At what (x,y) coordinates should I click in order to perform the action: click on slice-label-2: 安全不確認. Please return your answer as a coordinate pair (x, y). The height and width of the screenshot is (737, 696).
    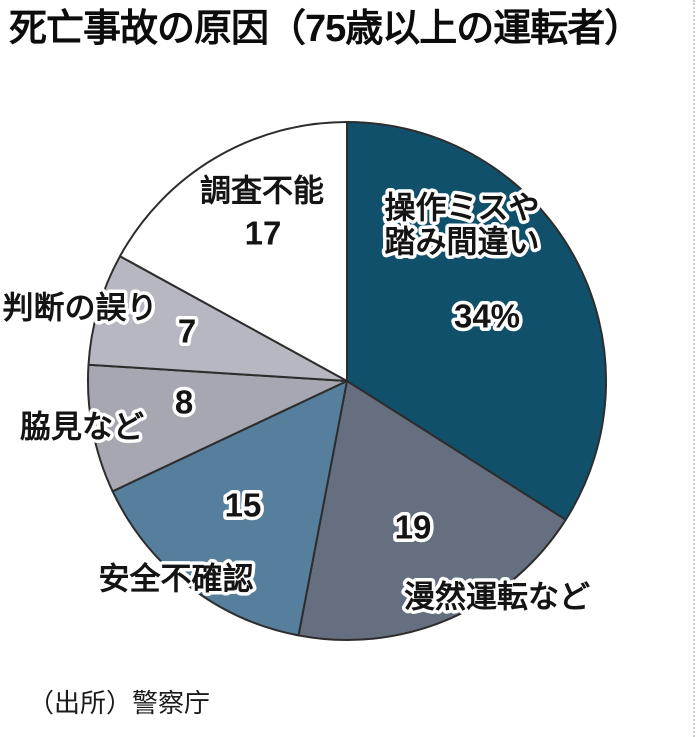
    Looking at the image, I should click on (176, 579).